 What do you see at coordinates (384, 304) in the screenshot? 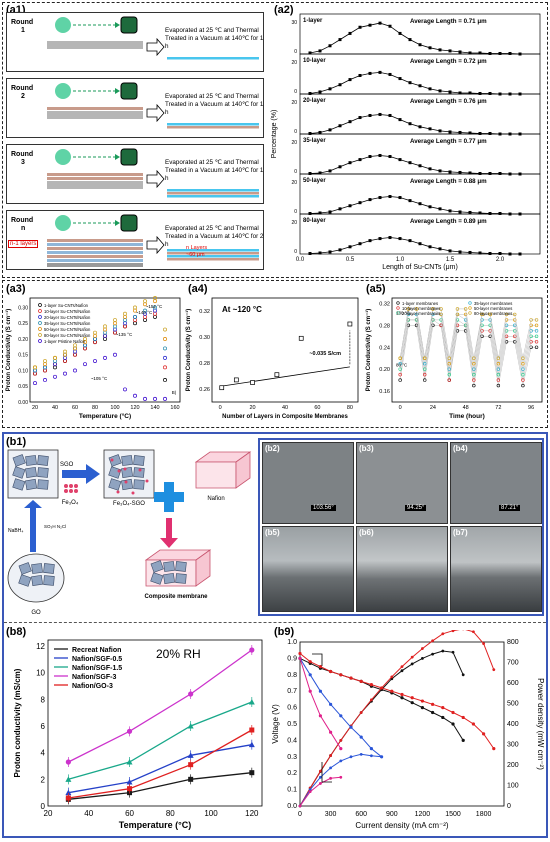
I see `a5-ytick: 0.32` at bounding box center [384, 304].